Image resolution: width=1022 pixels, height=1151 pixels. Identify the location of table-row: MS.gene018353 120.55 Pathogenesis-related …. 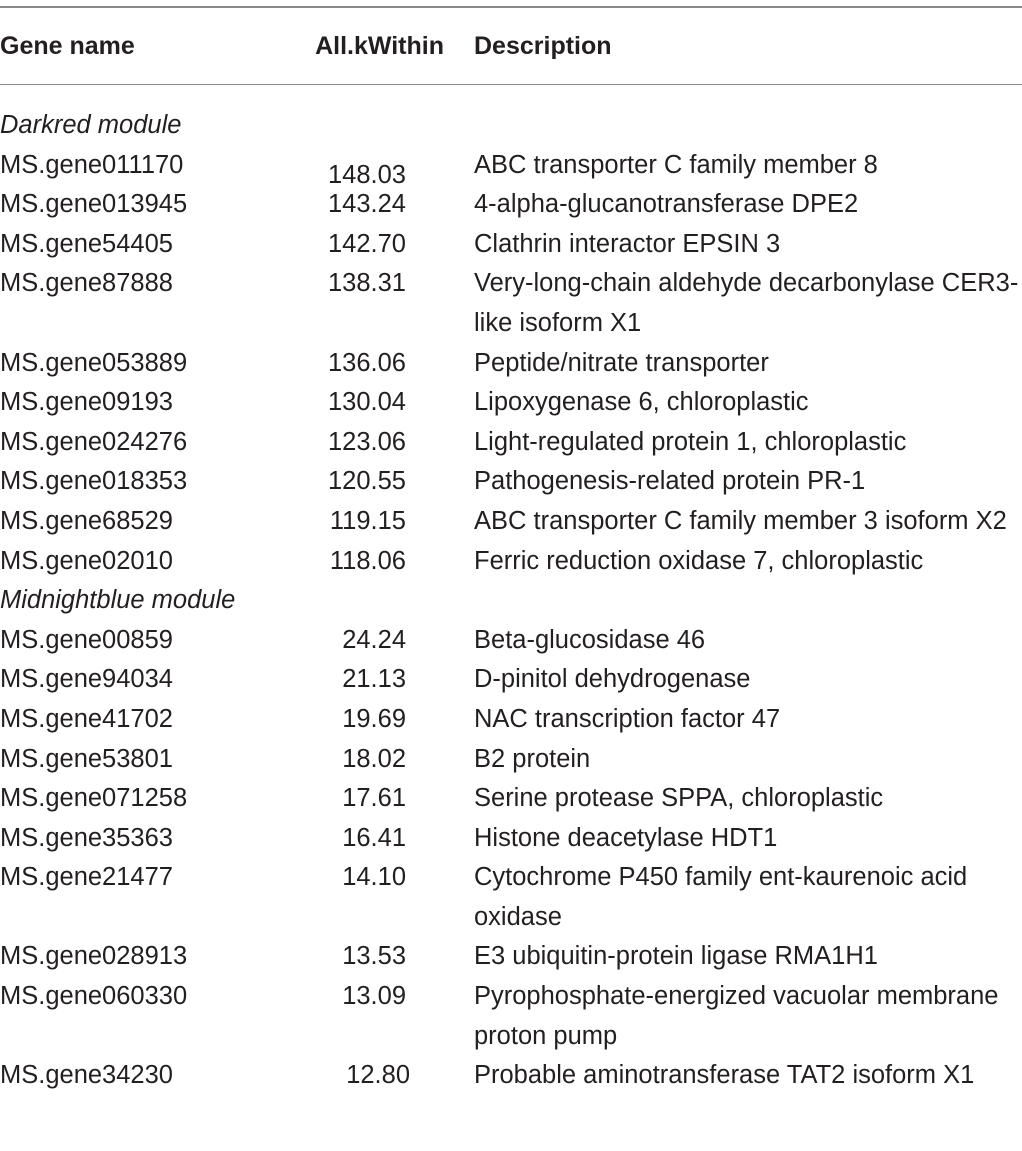
(511, 482).